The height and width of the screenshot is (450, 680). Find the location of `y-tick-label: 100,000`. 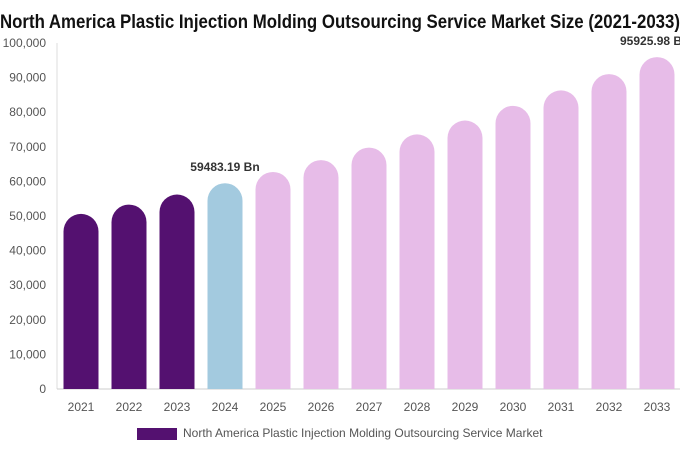

y-tick-label: 100,000 is located at coordinates (25, 43).